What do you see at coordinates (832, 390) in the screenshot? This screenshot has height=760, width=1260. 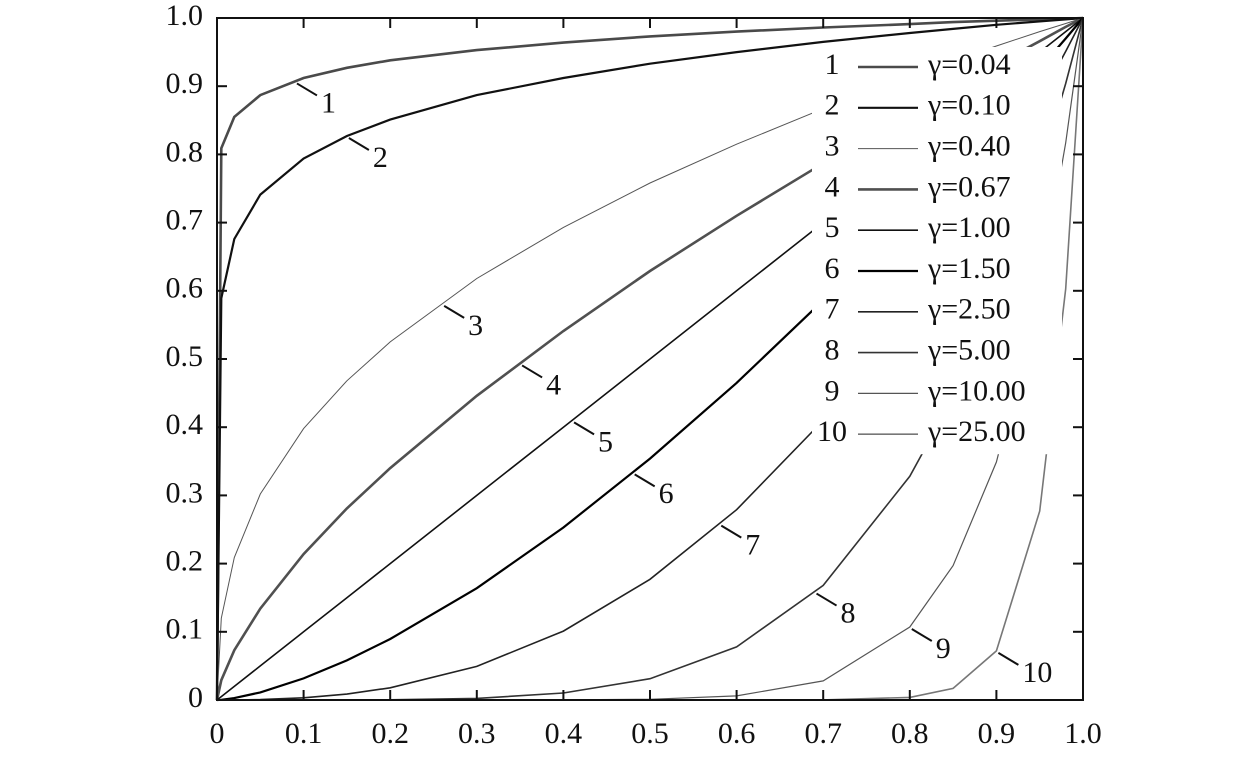 I see `legend-number: 9` at bounding box center [832, 390].